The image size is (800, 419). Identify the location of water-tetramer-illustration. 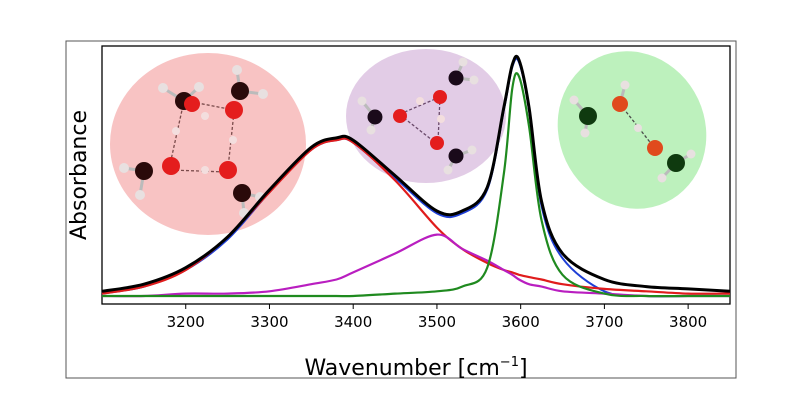
(208, 144).